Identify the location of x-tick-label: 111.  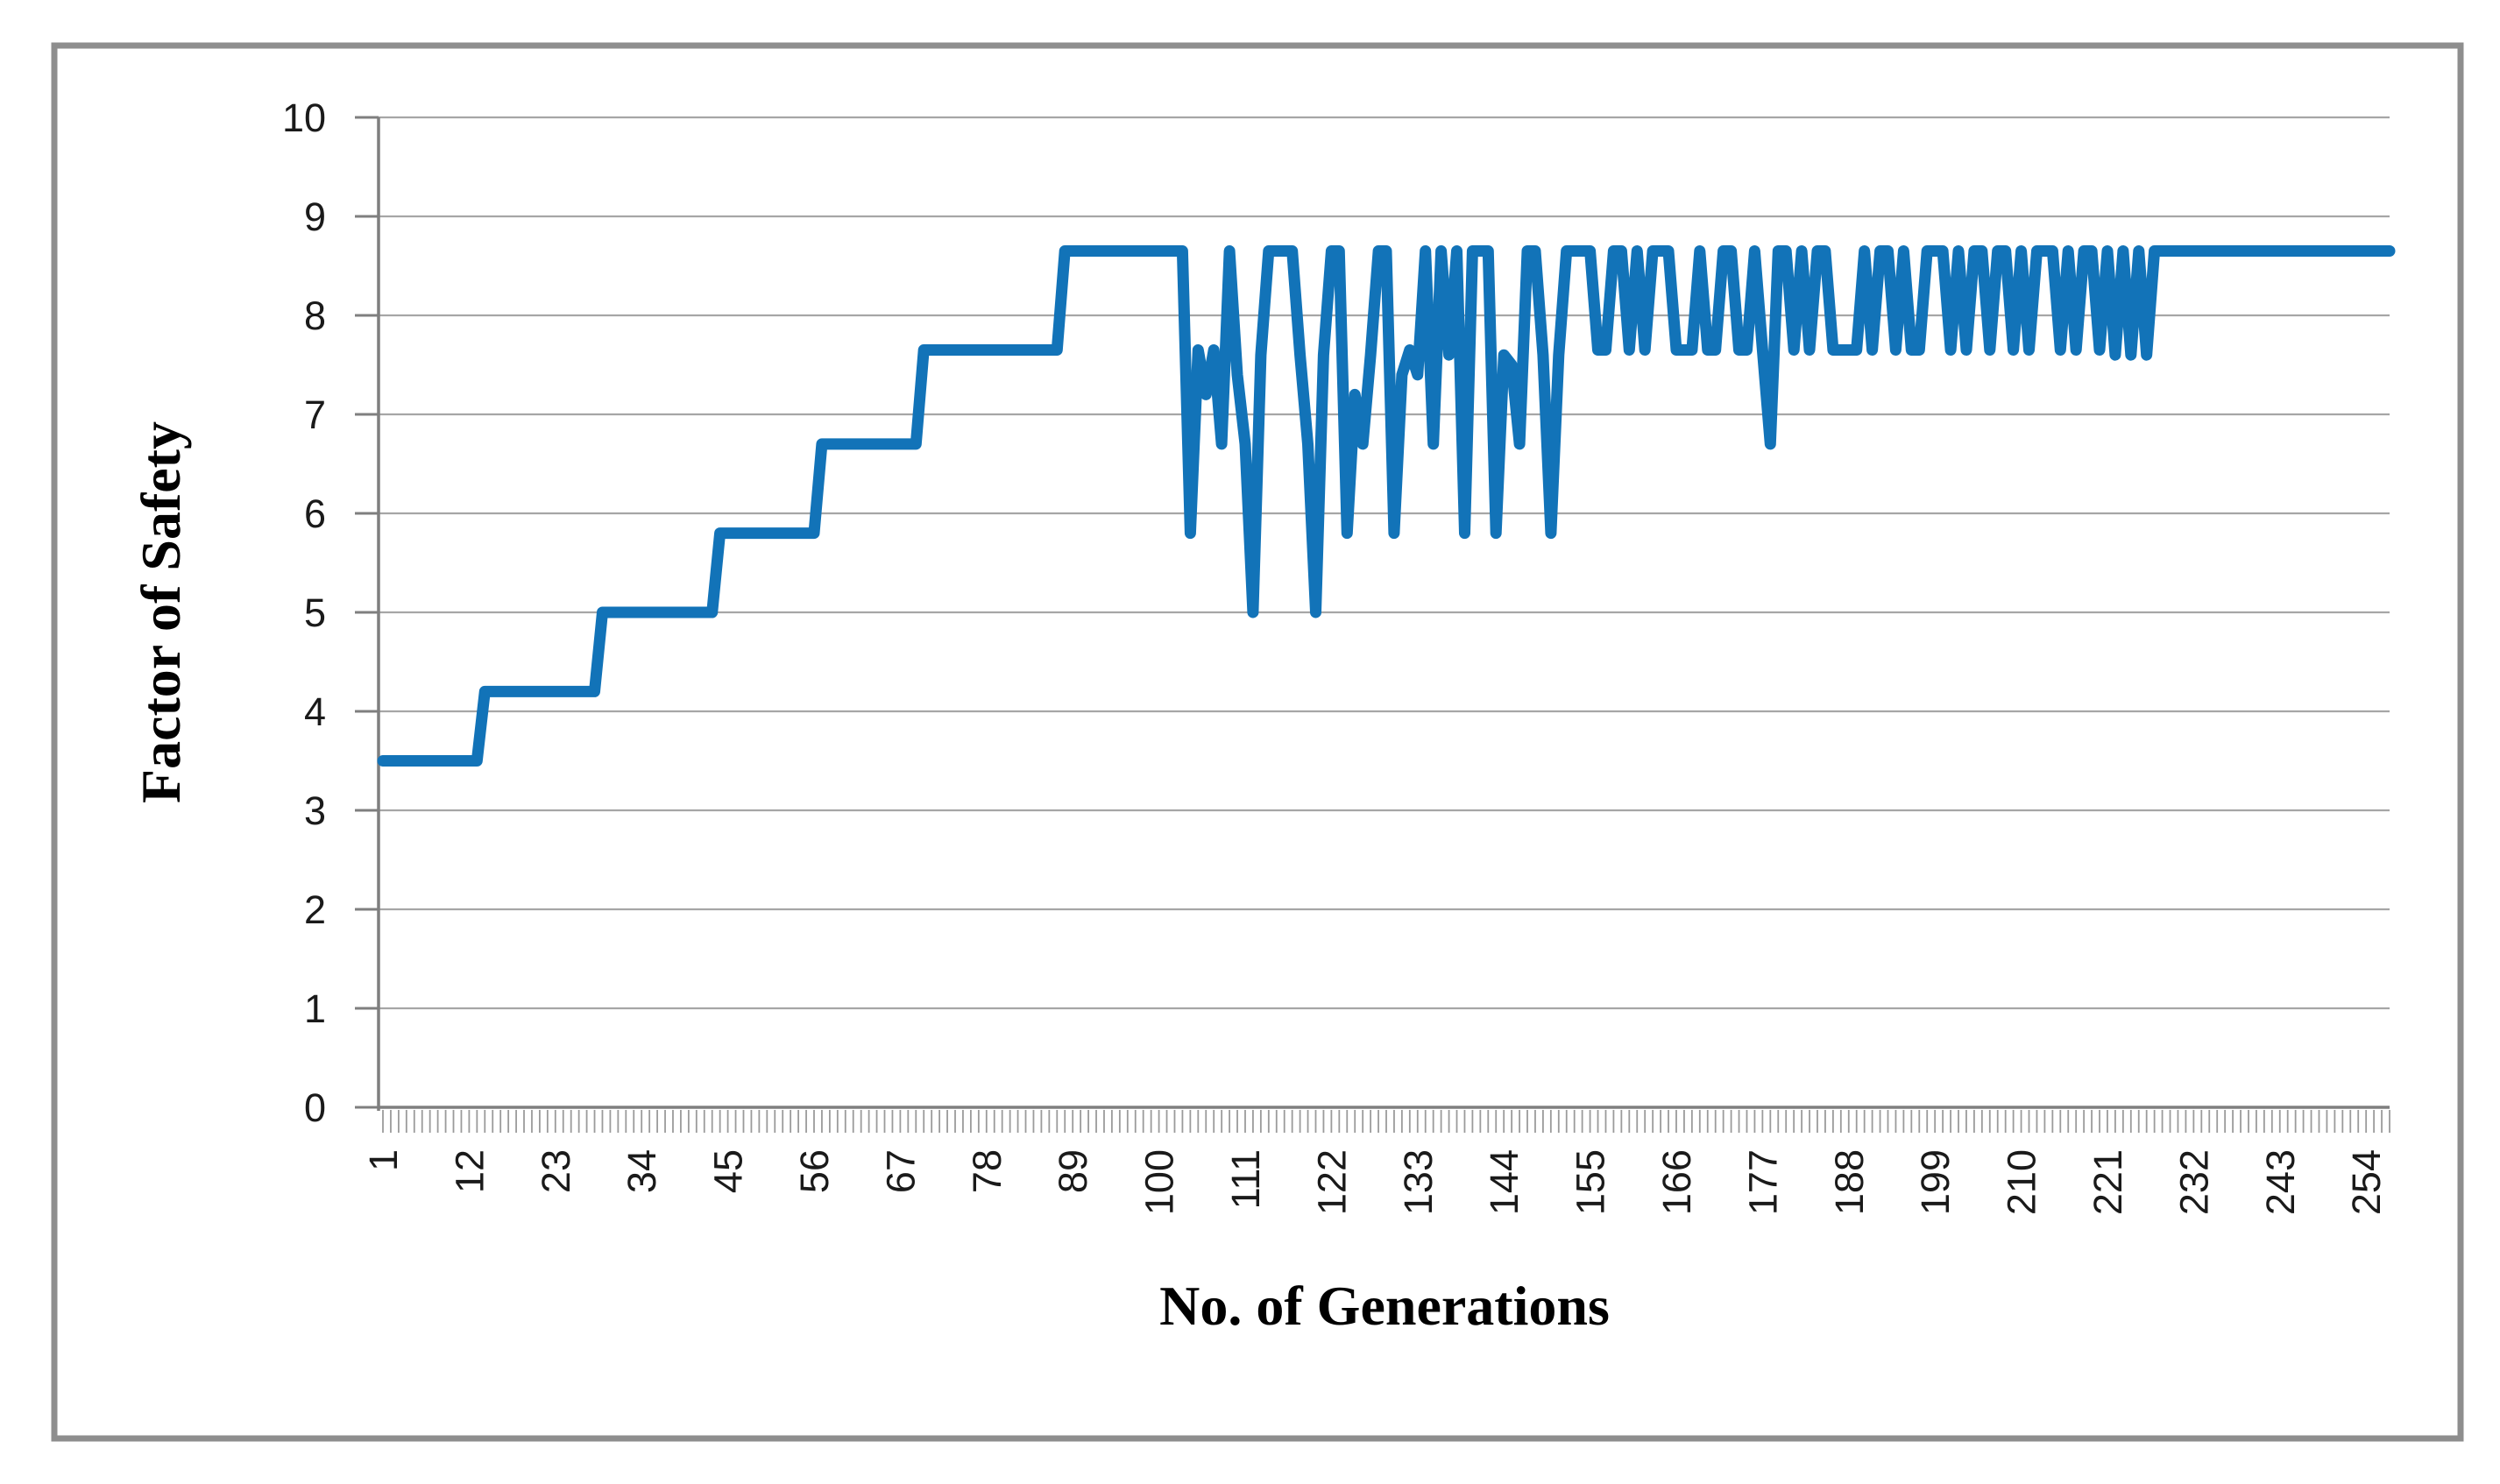
(1245, 1179).